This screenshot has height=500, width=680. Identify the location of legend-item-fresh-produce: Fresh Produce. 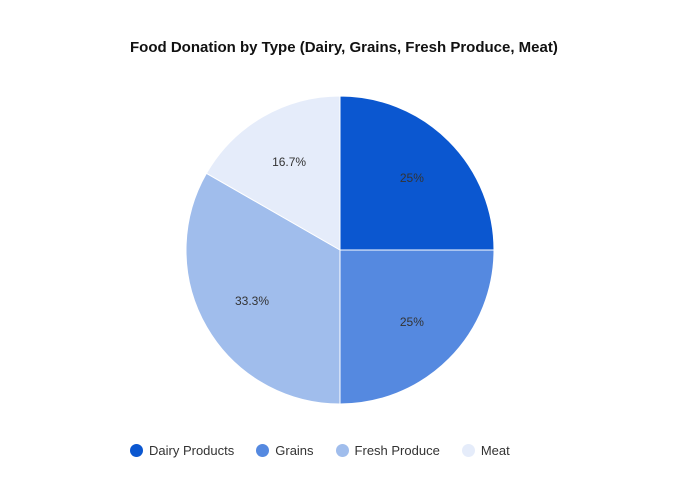
(387, 450).